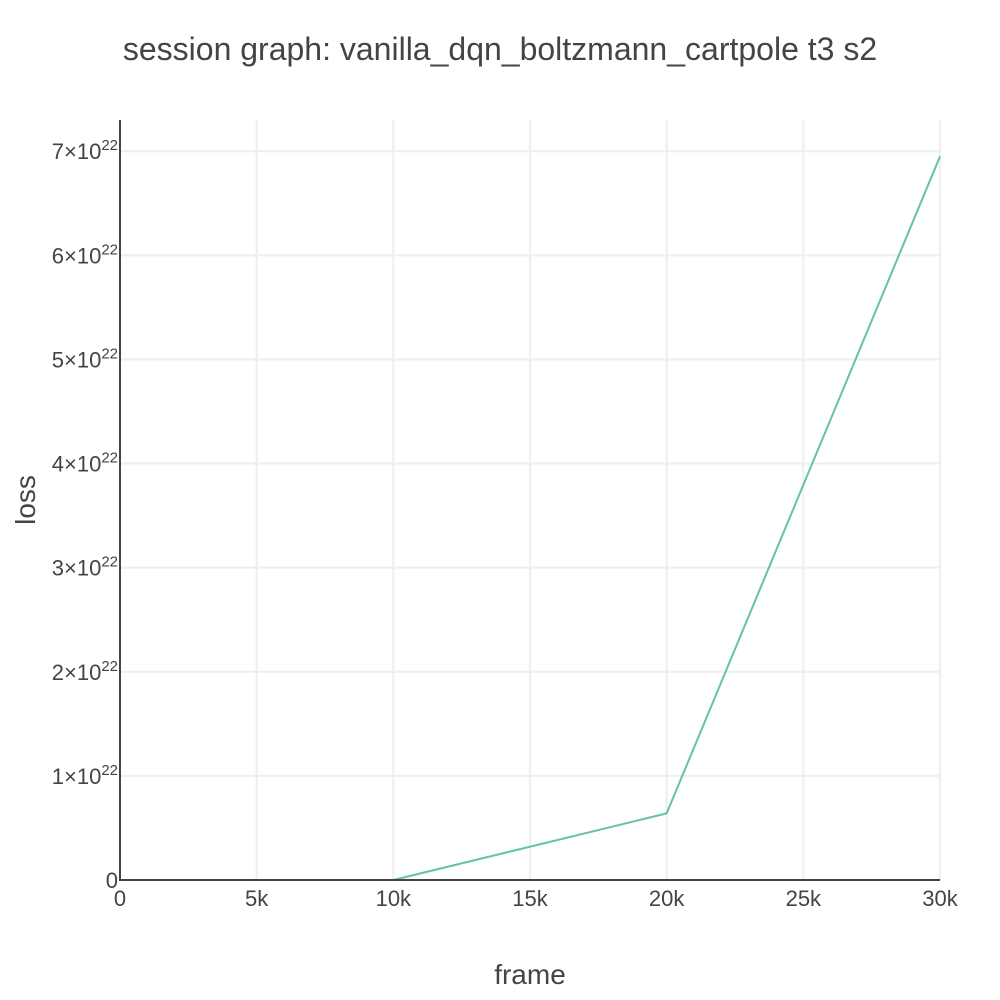  I want to click on x-tick-label: 30k, so click(940, 898).